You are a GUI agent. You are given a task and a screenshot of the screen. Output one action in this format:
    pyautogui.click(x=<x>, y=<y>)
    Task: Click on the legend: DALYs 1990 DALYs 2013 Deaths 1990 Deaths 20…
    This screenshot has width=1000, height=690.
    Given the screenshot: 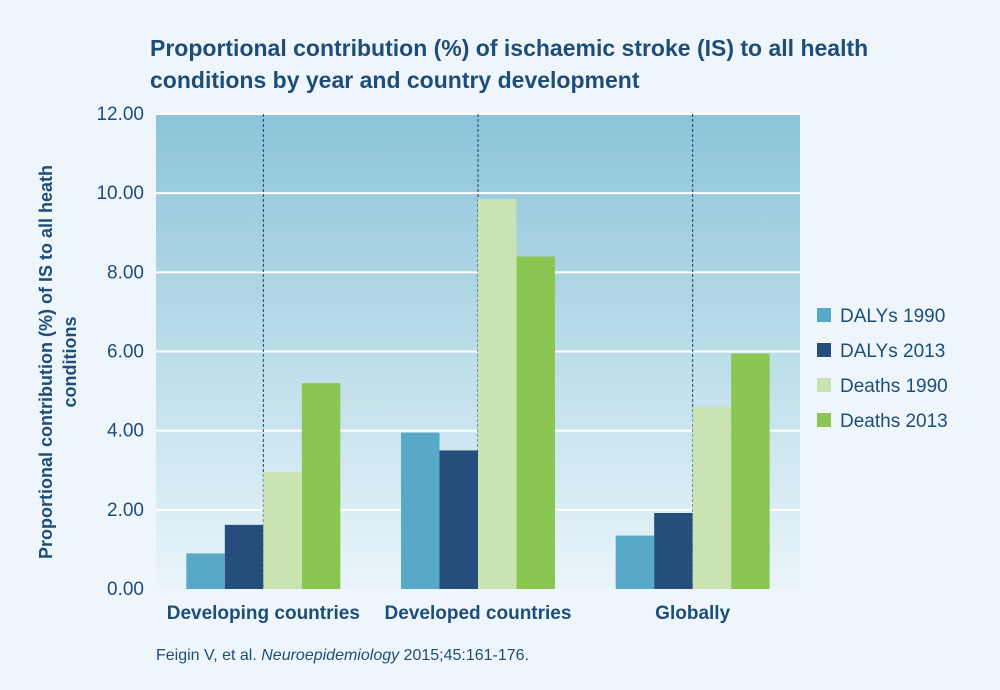 What is the action you would take?
    pyautogui.click(x=882, y=369)
    